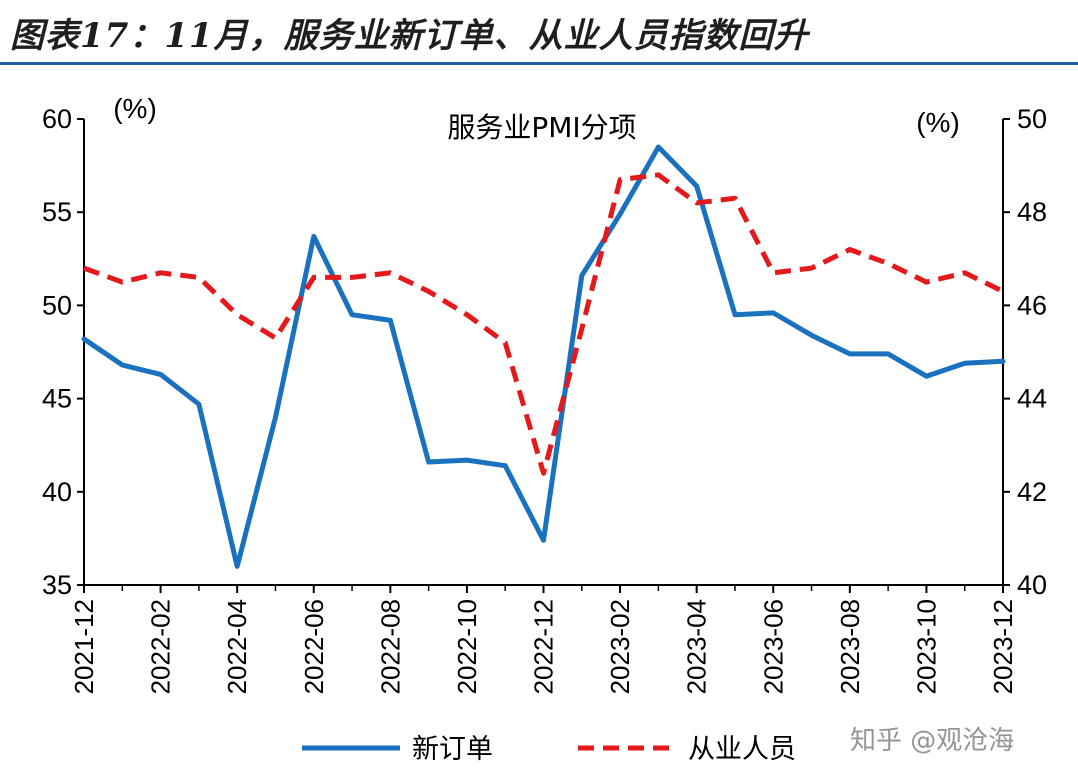  Describe the element at coordinates (237, 646) in the screenshot. I see `x-tick-label: 2022-04` at that location.